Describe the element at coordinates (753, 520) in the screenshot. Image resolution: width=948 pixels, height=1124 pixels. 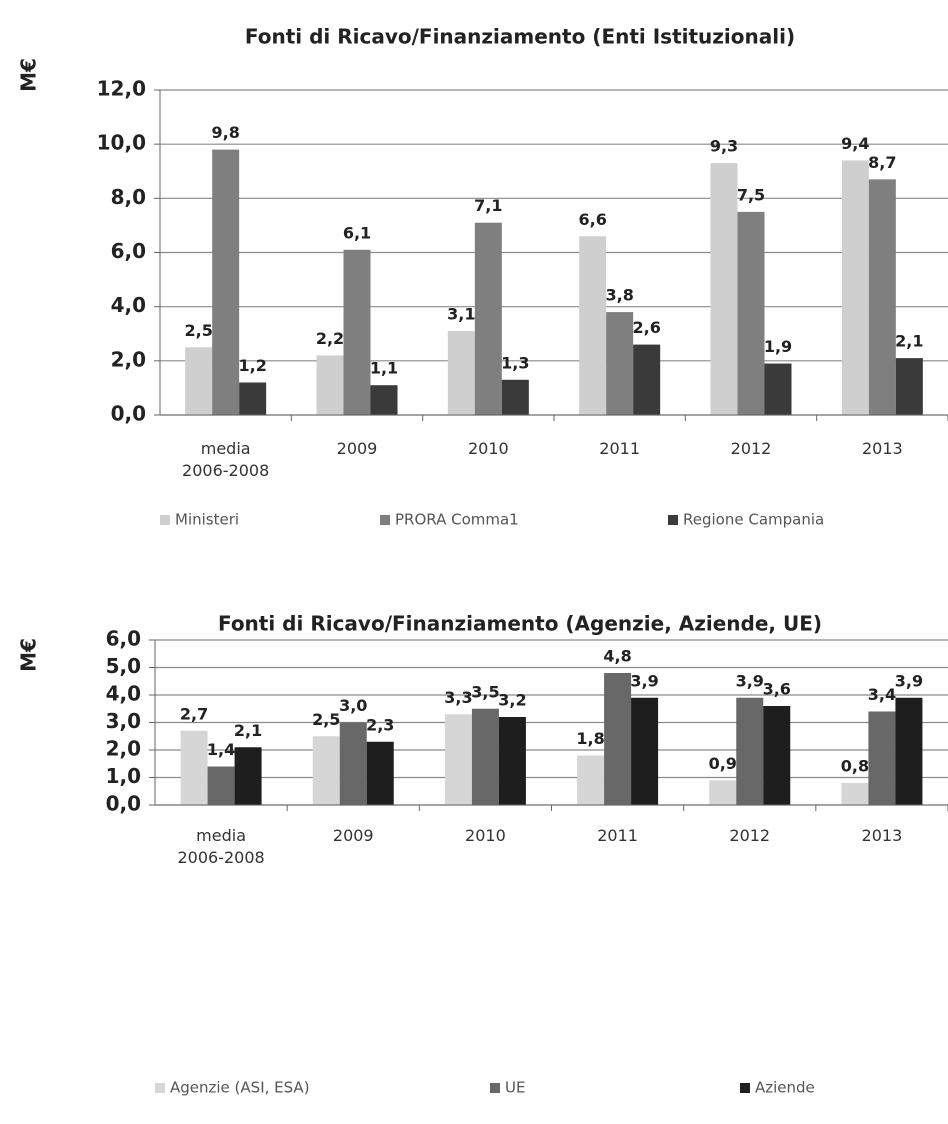
I see `legend-label: Regione Campania` at that location.